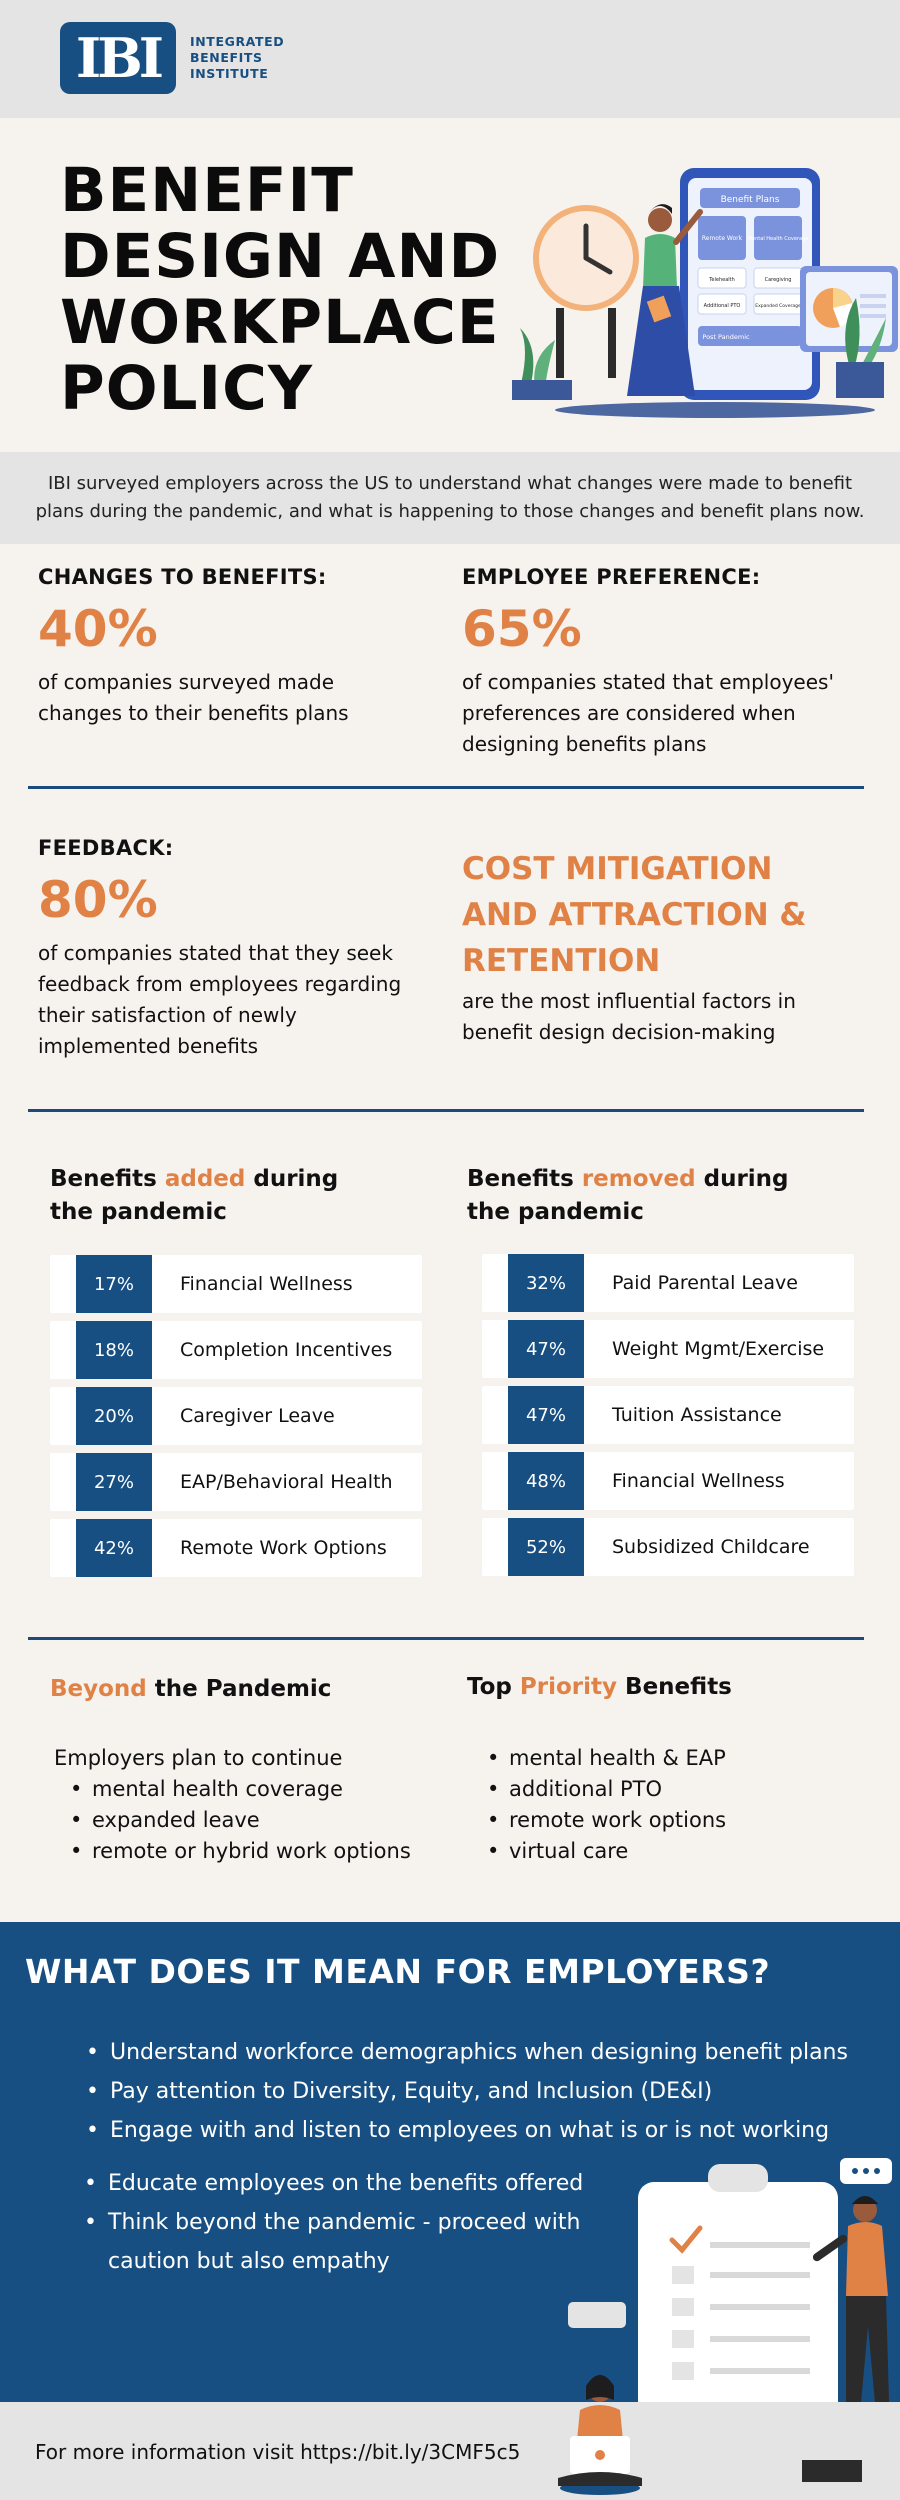 The width and height of the screenshot is (900, 2500). What do you see at coordinates (226, 57) in the screenshot?
I see `logo-line: BENEFITS` at bounding box center [226, 57].